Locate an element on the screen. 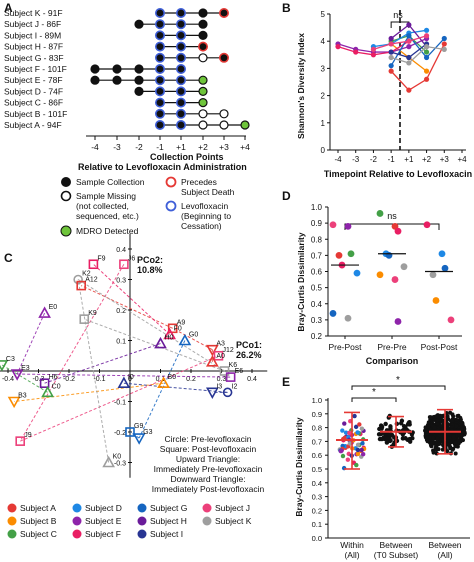 Image resolution: width=474 pixels, height=562 pixels. subject-legend-label: Subject A is located at coordinates (38, 508).